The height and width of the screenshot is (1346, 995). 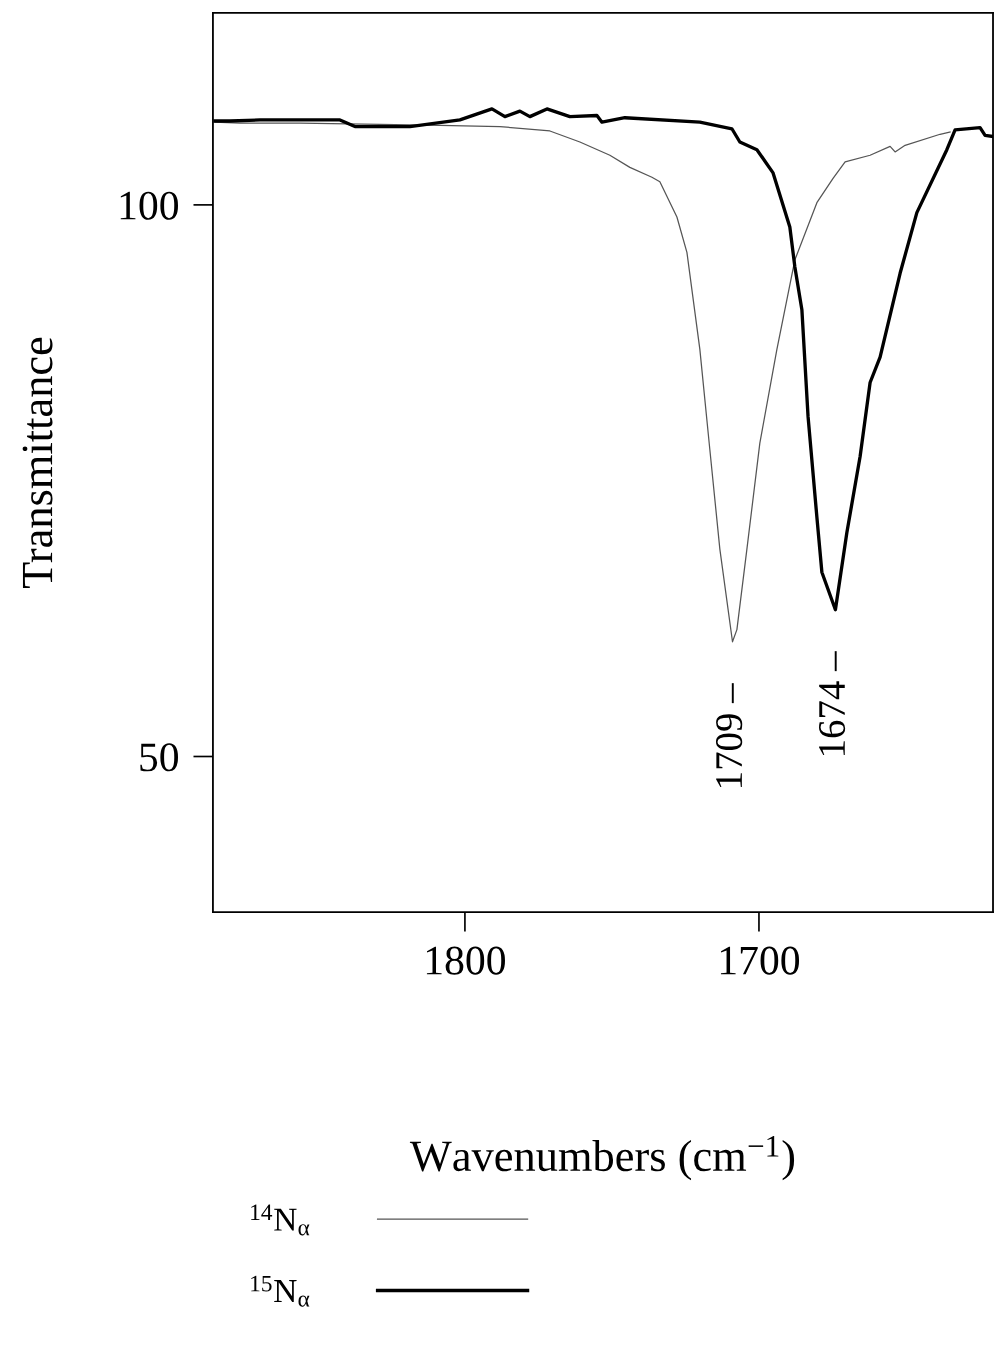 What do you see at coordinates (280, 1220) in the screenshot?
I see `legend-label: $^{14}$N$_{α}$` at bounding box center [280, 1220].